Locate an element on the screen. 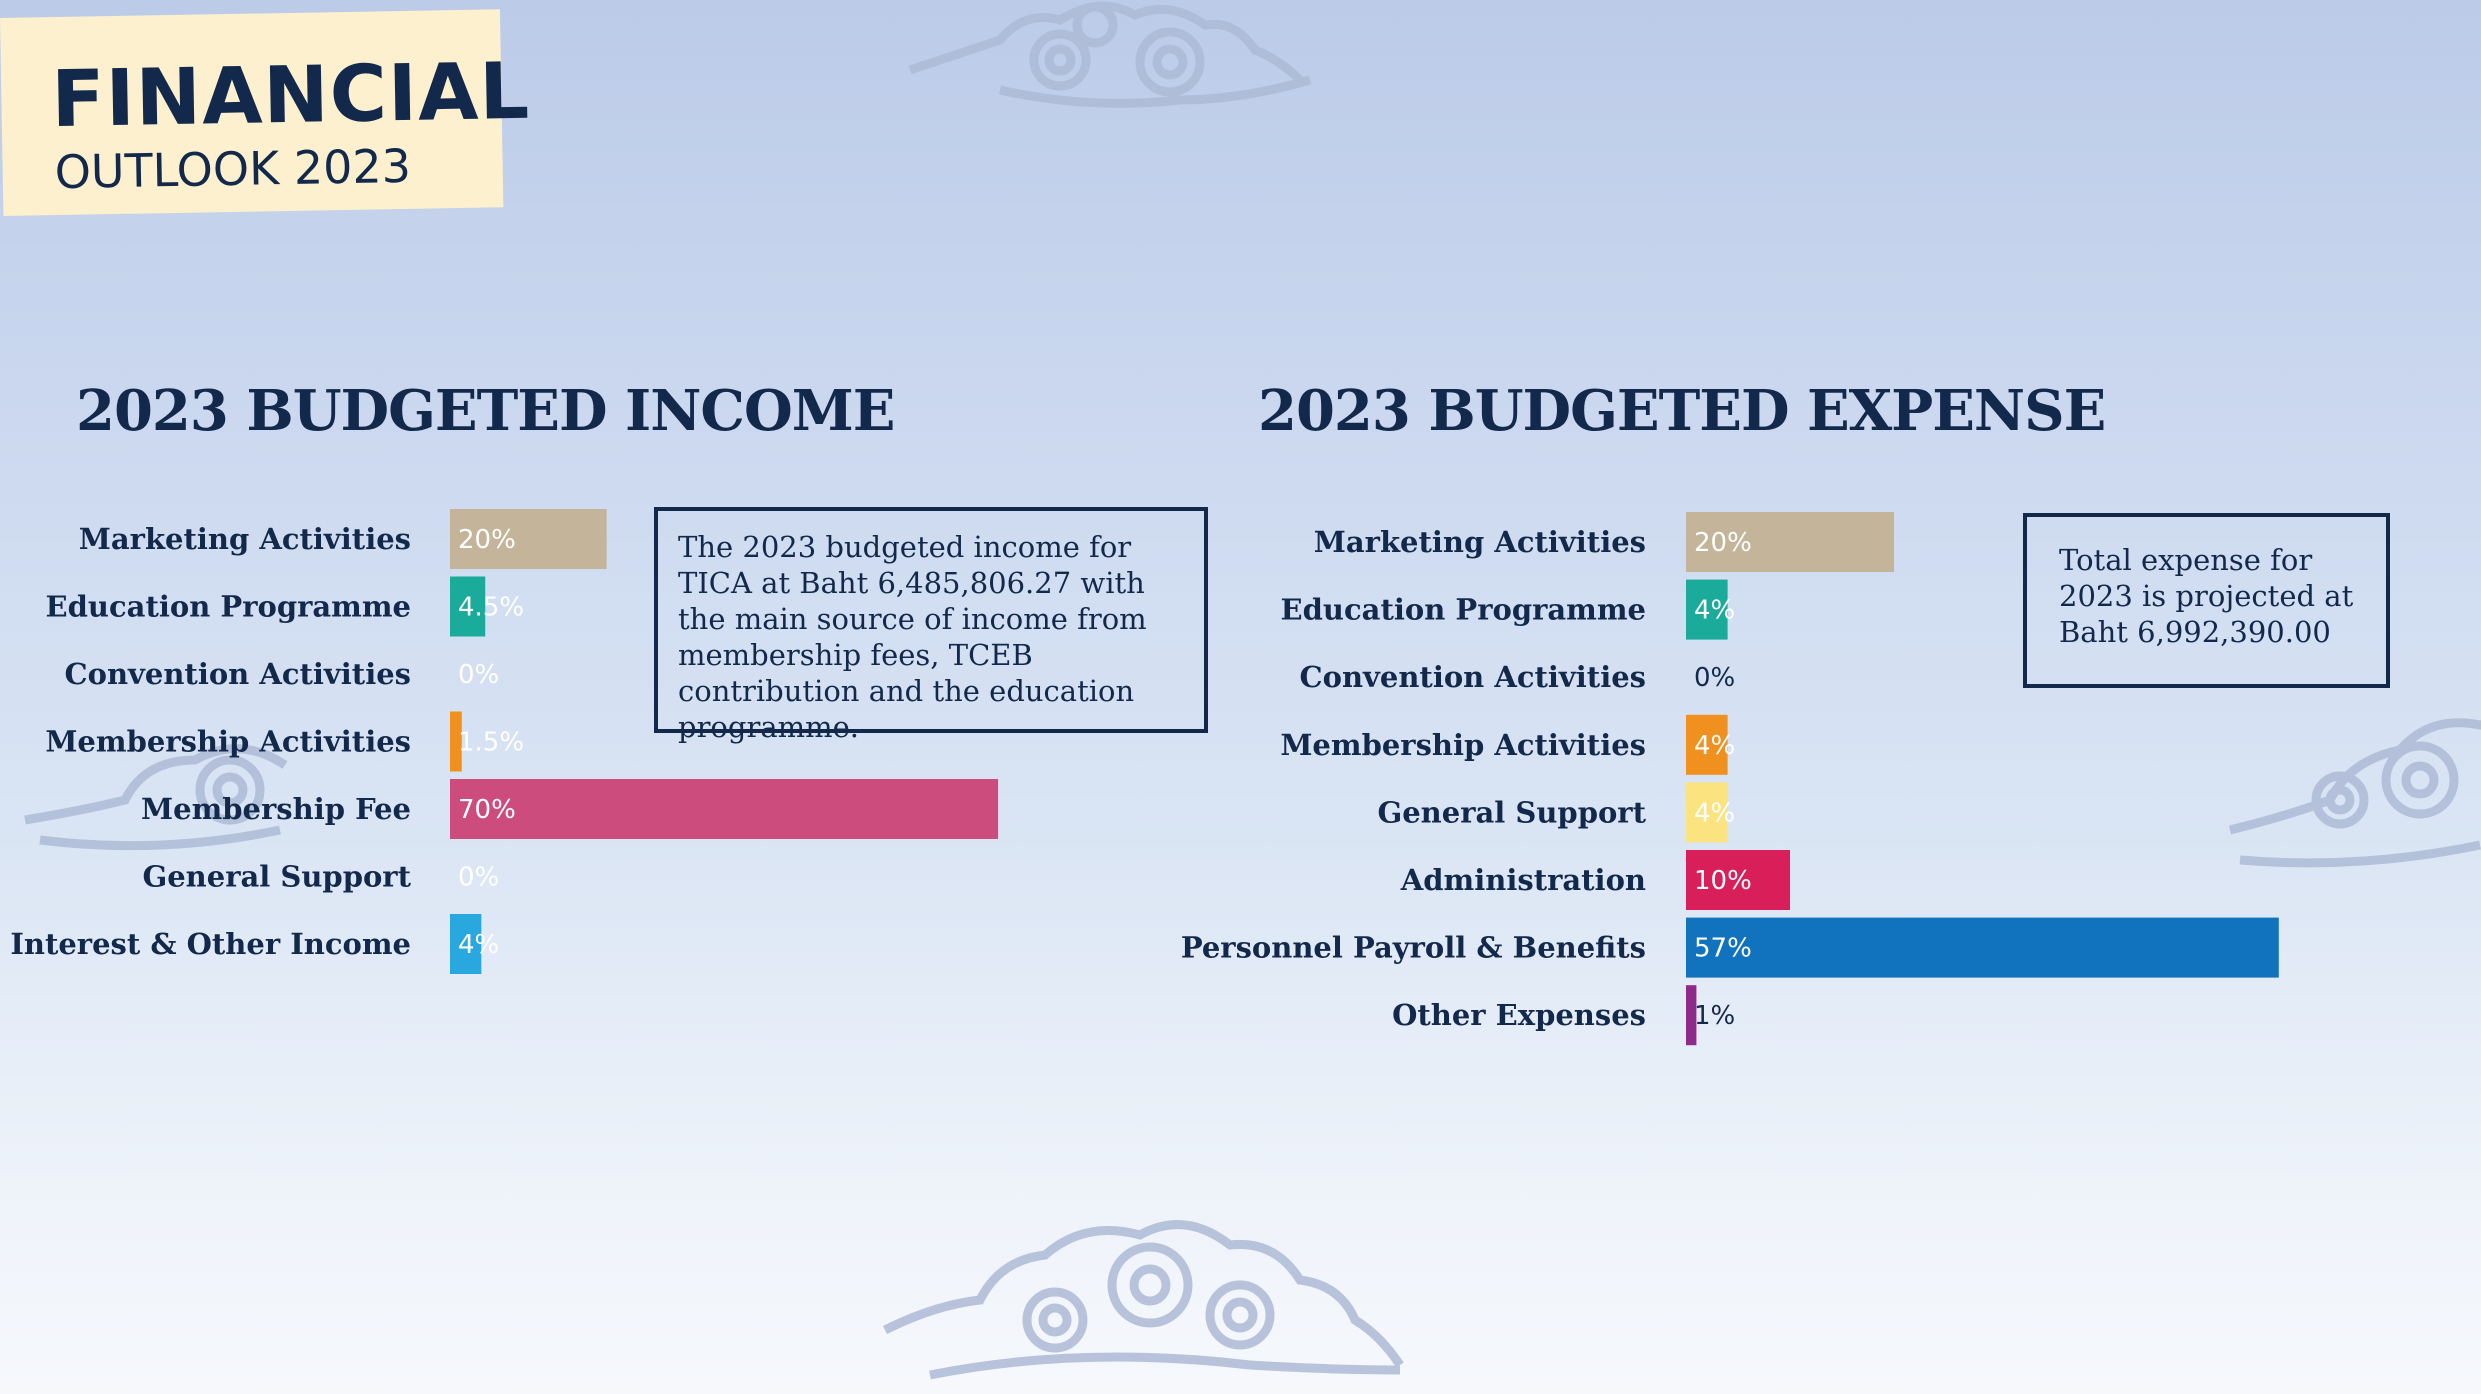 This screenshot has width=2481, height=1394. cloud-right-icon is located at coordinates (2354, 793).